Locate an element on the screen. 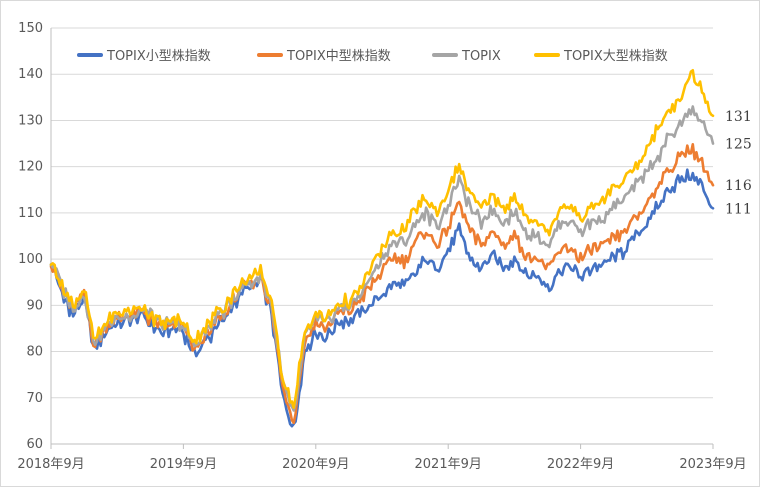 This screenshot has width=760, height=487. legend-label: TOPIX大型株指数 is located at coordinates (615, 56).